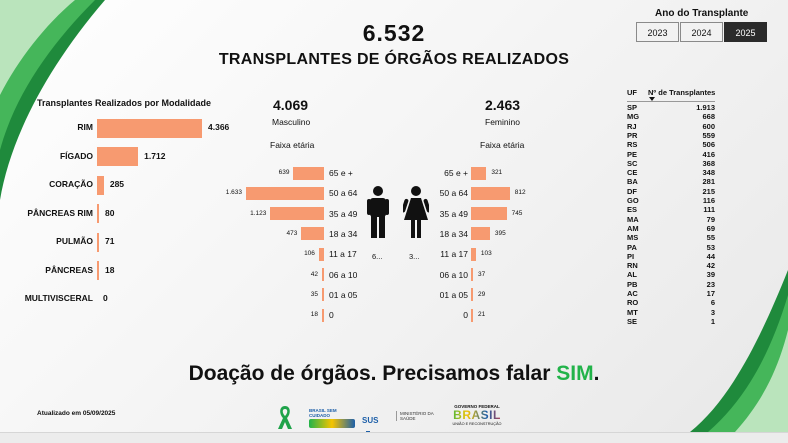  Describe the element at coordinates (110, 241) in the screenshot. I see `modality-value-pulmao: 71` at that location.